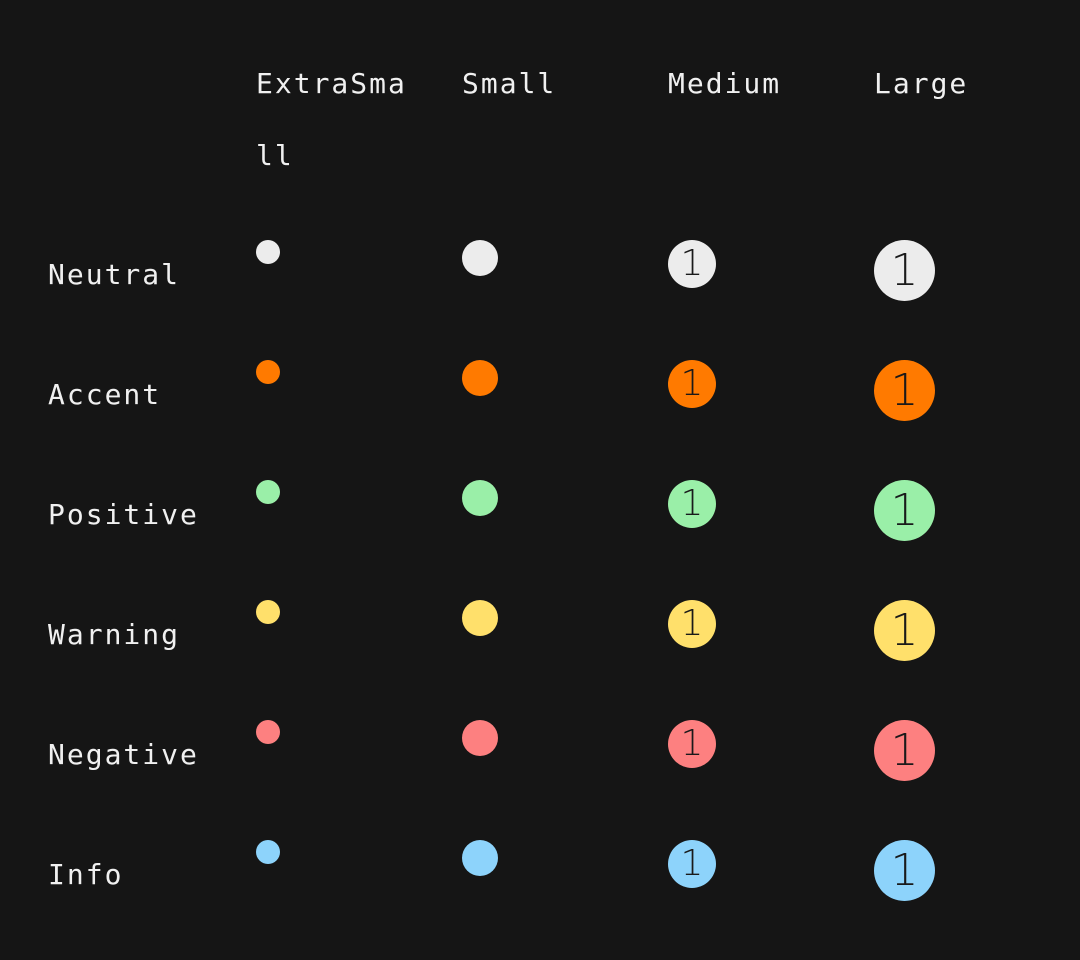 The height and width of the screenshot is (960, 1080). Describe the element at coordinates (268, 372) in the screenshot. I see `badge-accent-extrasmall` at that location.